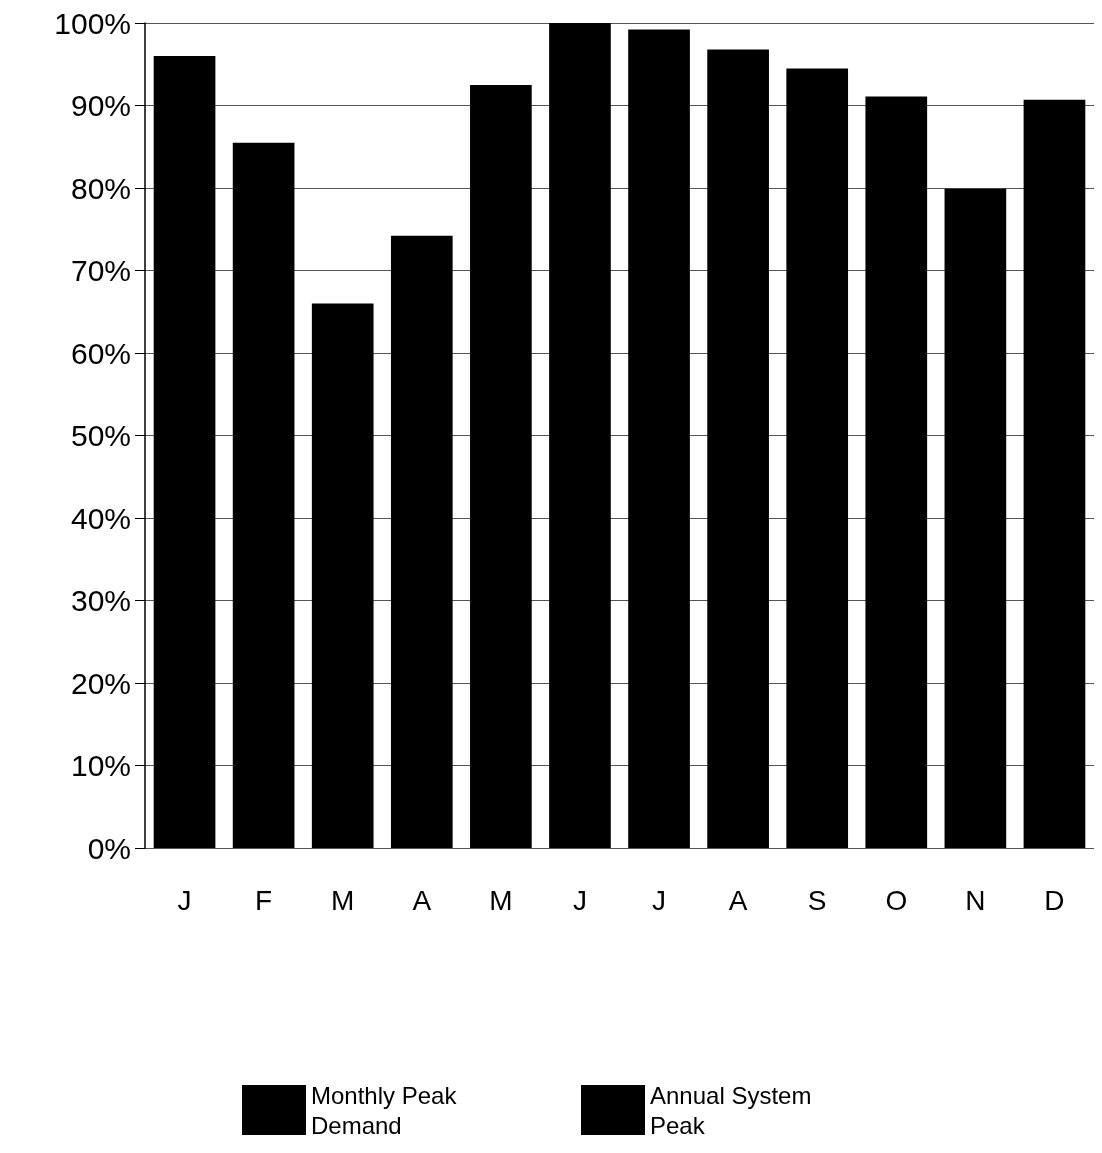 This screenshot has height=1153, width=1102. What do you see at coordinates (100, 518) in the screenshot?
I see `y-tick-label: 40%` at bounding box center [100, 518].